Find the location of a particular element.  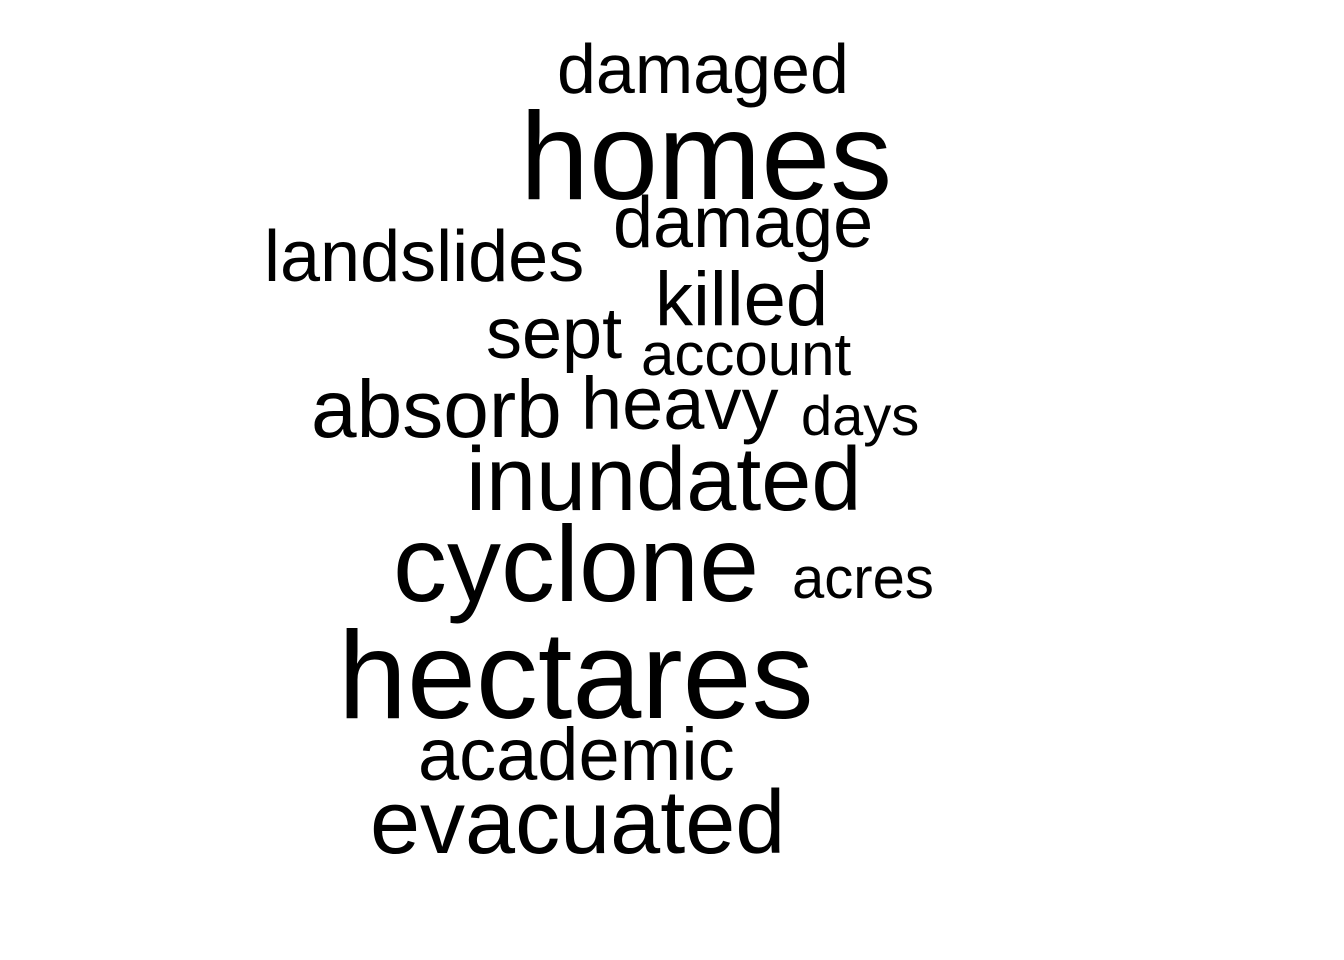

word-acres: acres is located at coordinates (863, 578).